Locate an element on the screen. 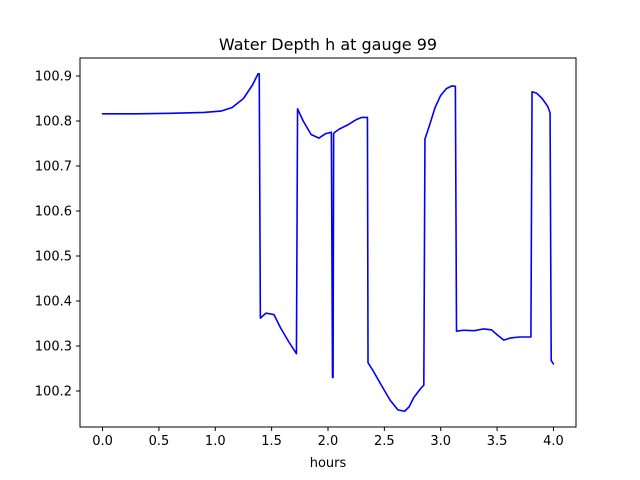 The height and width of the screenshot is (480, 640). x-tick-label: 4.0 is located at coordinates (553, 441).